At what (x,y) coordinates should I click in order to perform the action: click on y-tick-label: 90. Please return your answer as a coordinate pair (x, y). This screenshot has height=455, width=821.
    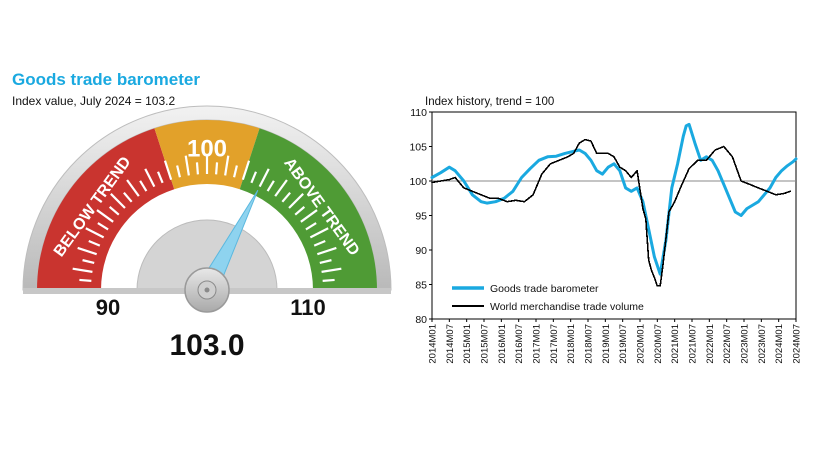
    Looking at the image, I should click on (421, 251).